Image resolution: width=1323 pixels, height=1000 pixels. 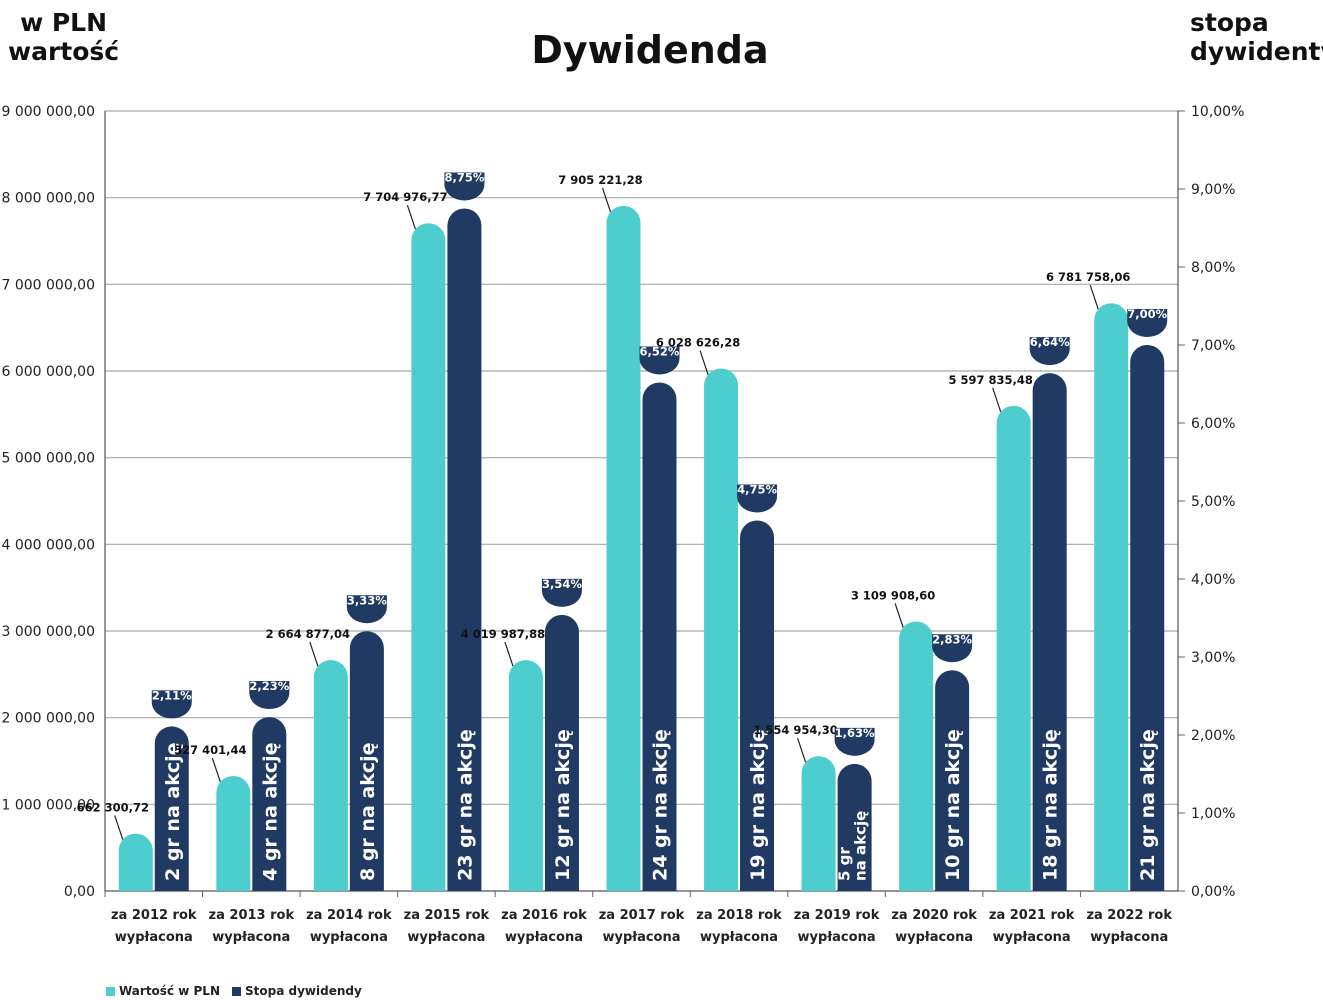 I want to click on per-share-label-line: 2 gr na akcję, so click(x=173, y=811).